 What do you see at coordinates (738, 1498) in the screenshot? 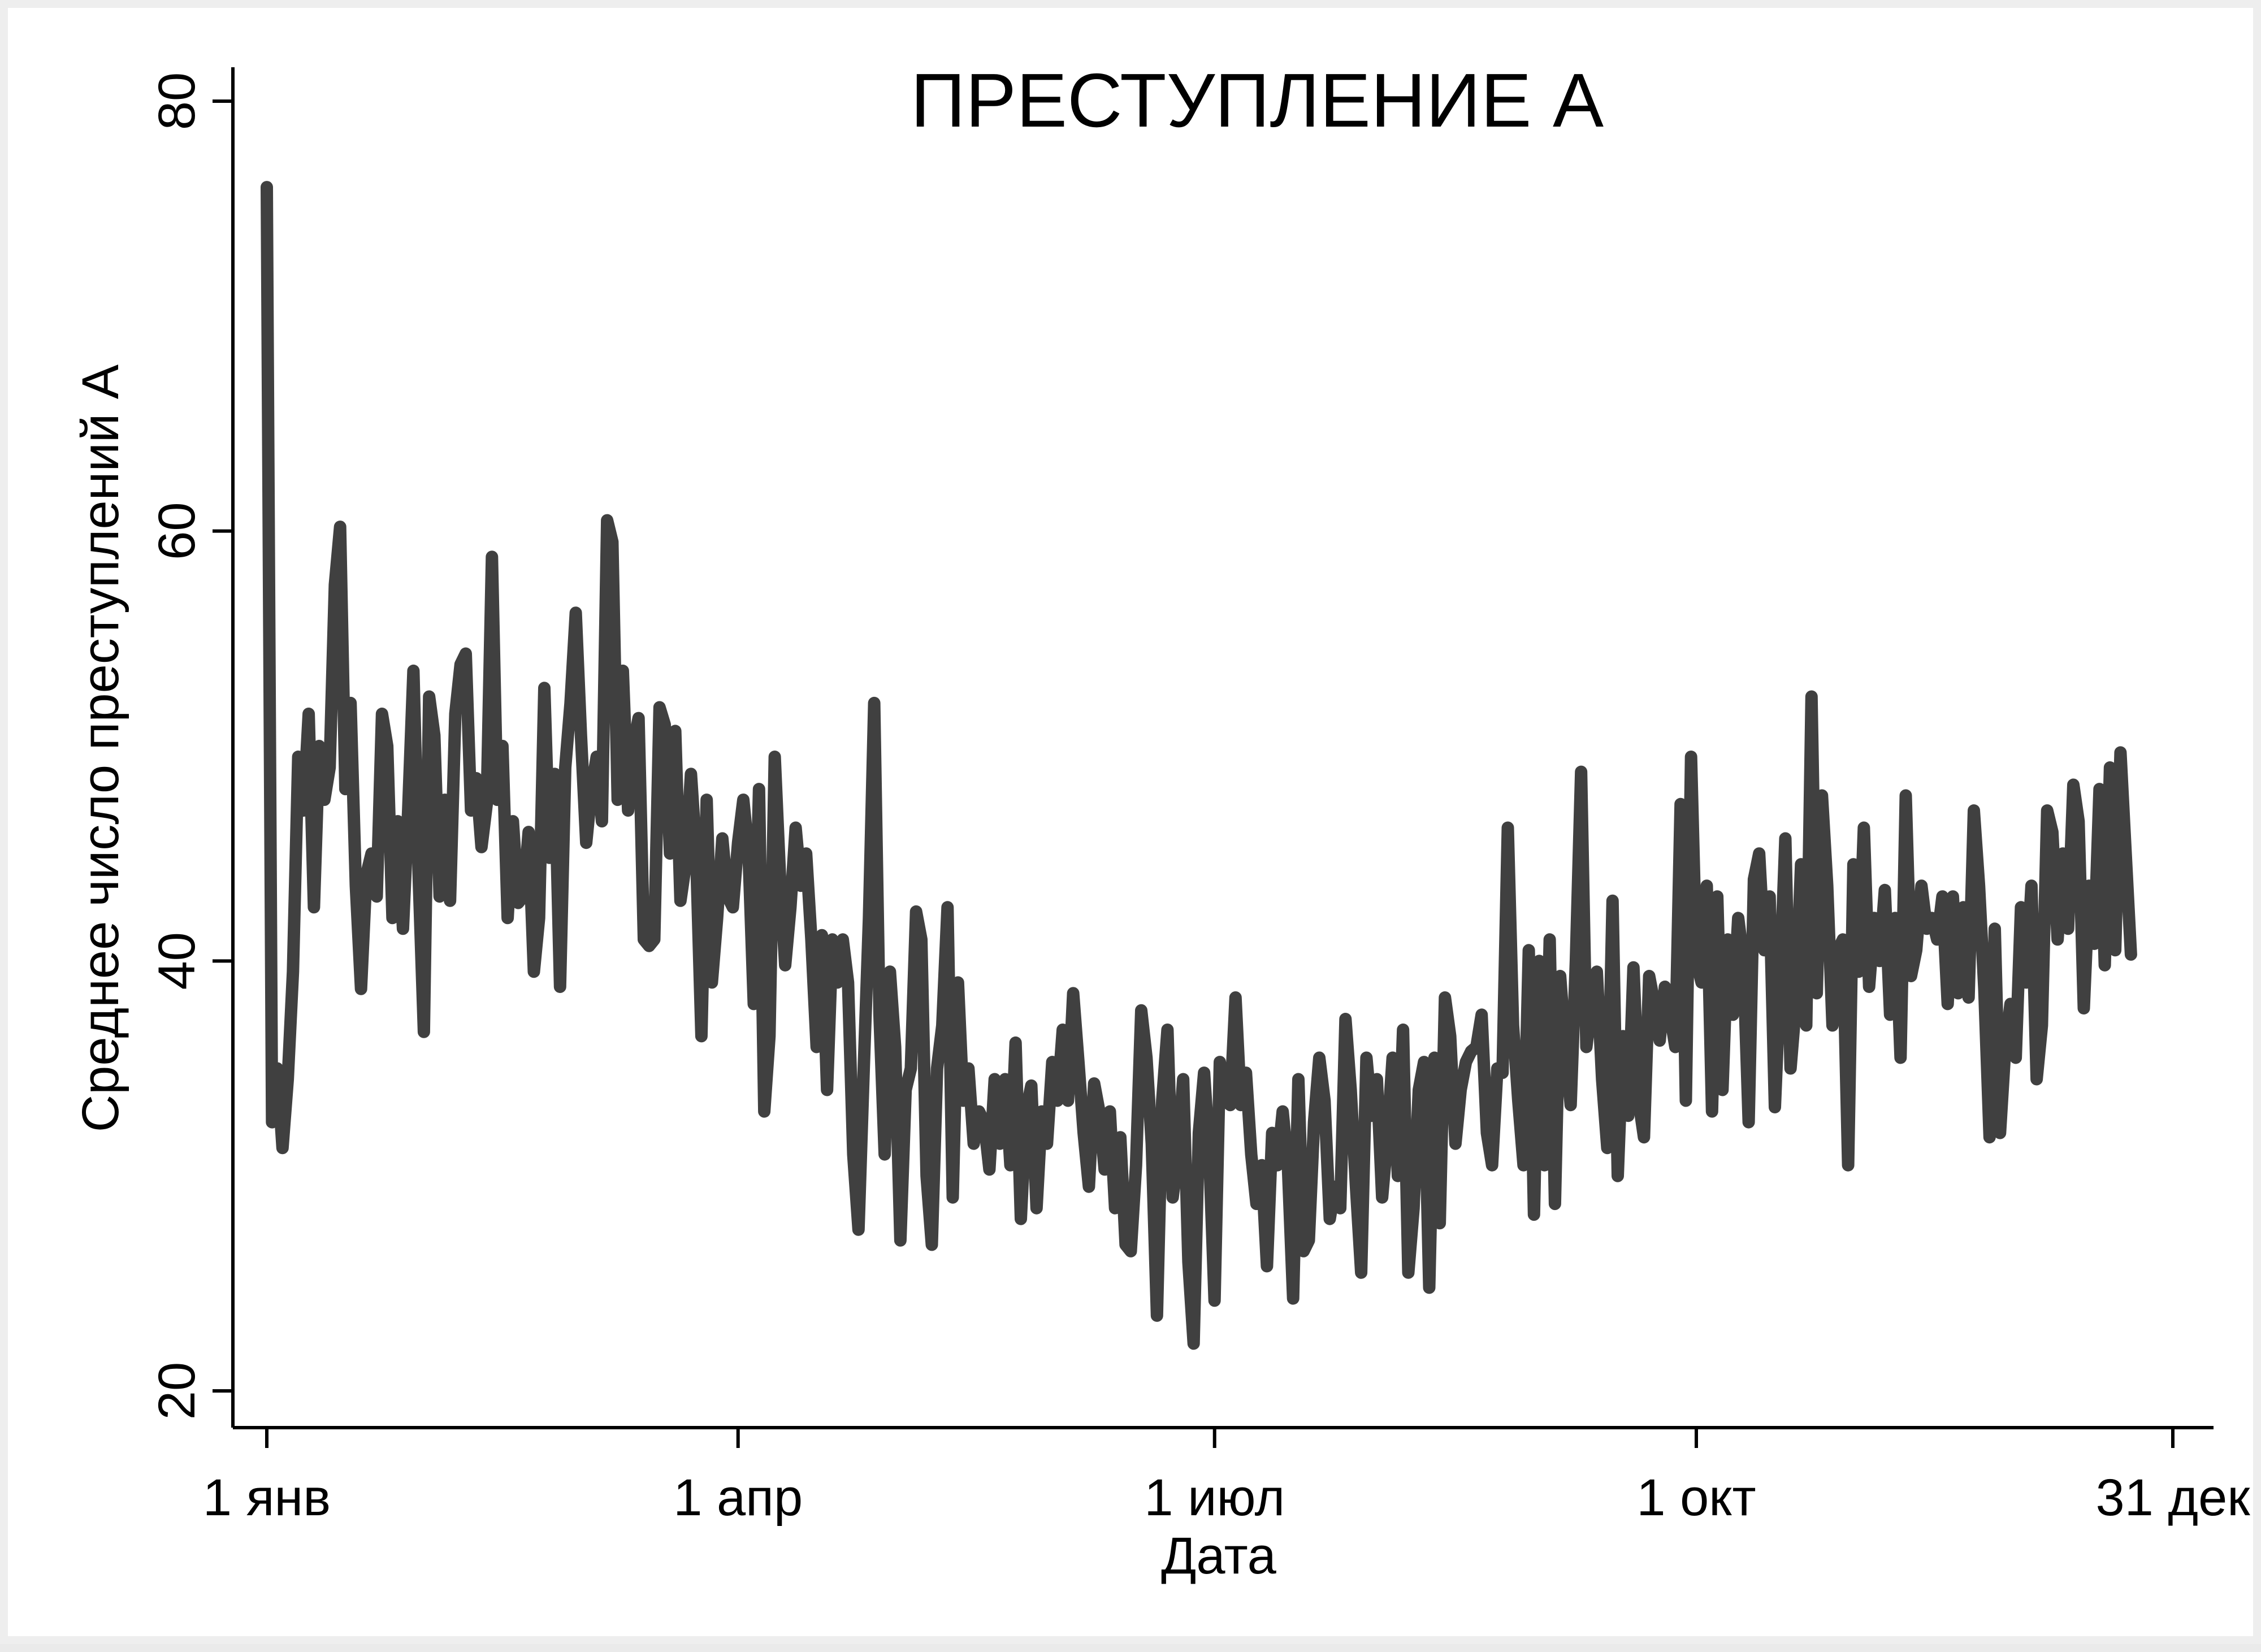
I see `x-tick-label: 1 апр` at bounding box center [738, 1498].